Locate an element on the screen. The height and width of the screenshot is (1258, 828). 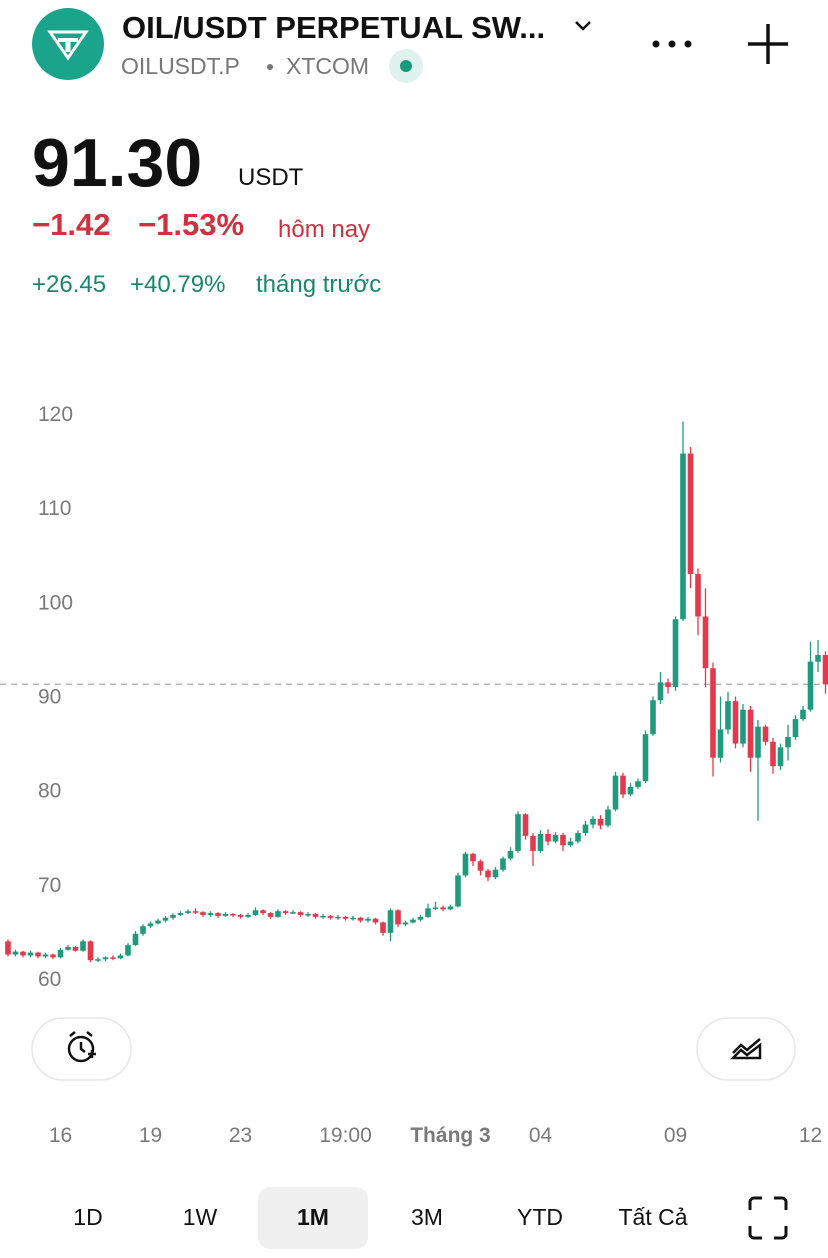
day-change: −1.42 is located at coordinates (71, 224).